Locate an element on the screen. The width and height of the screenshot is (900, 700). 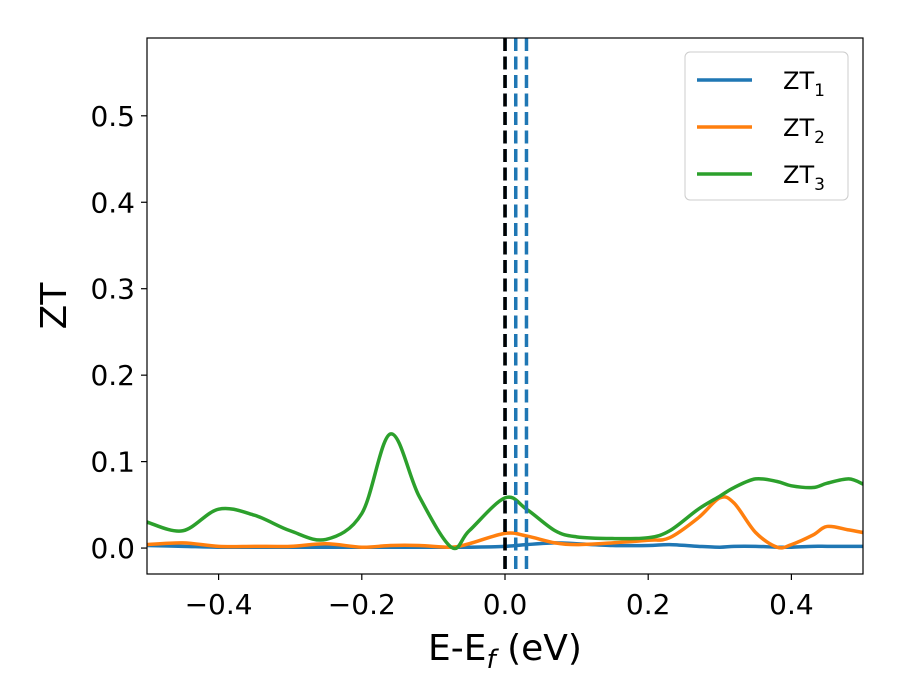
x-tick-label: 0.2 is located at coordinates (648, 604).